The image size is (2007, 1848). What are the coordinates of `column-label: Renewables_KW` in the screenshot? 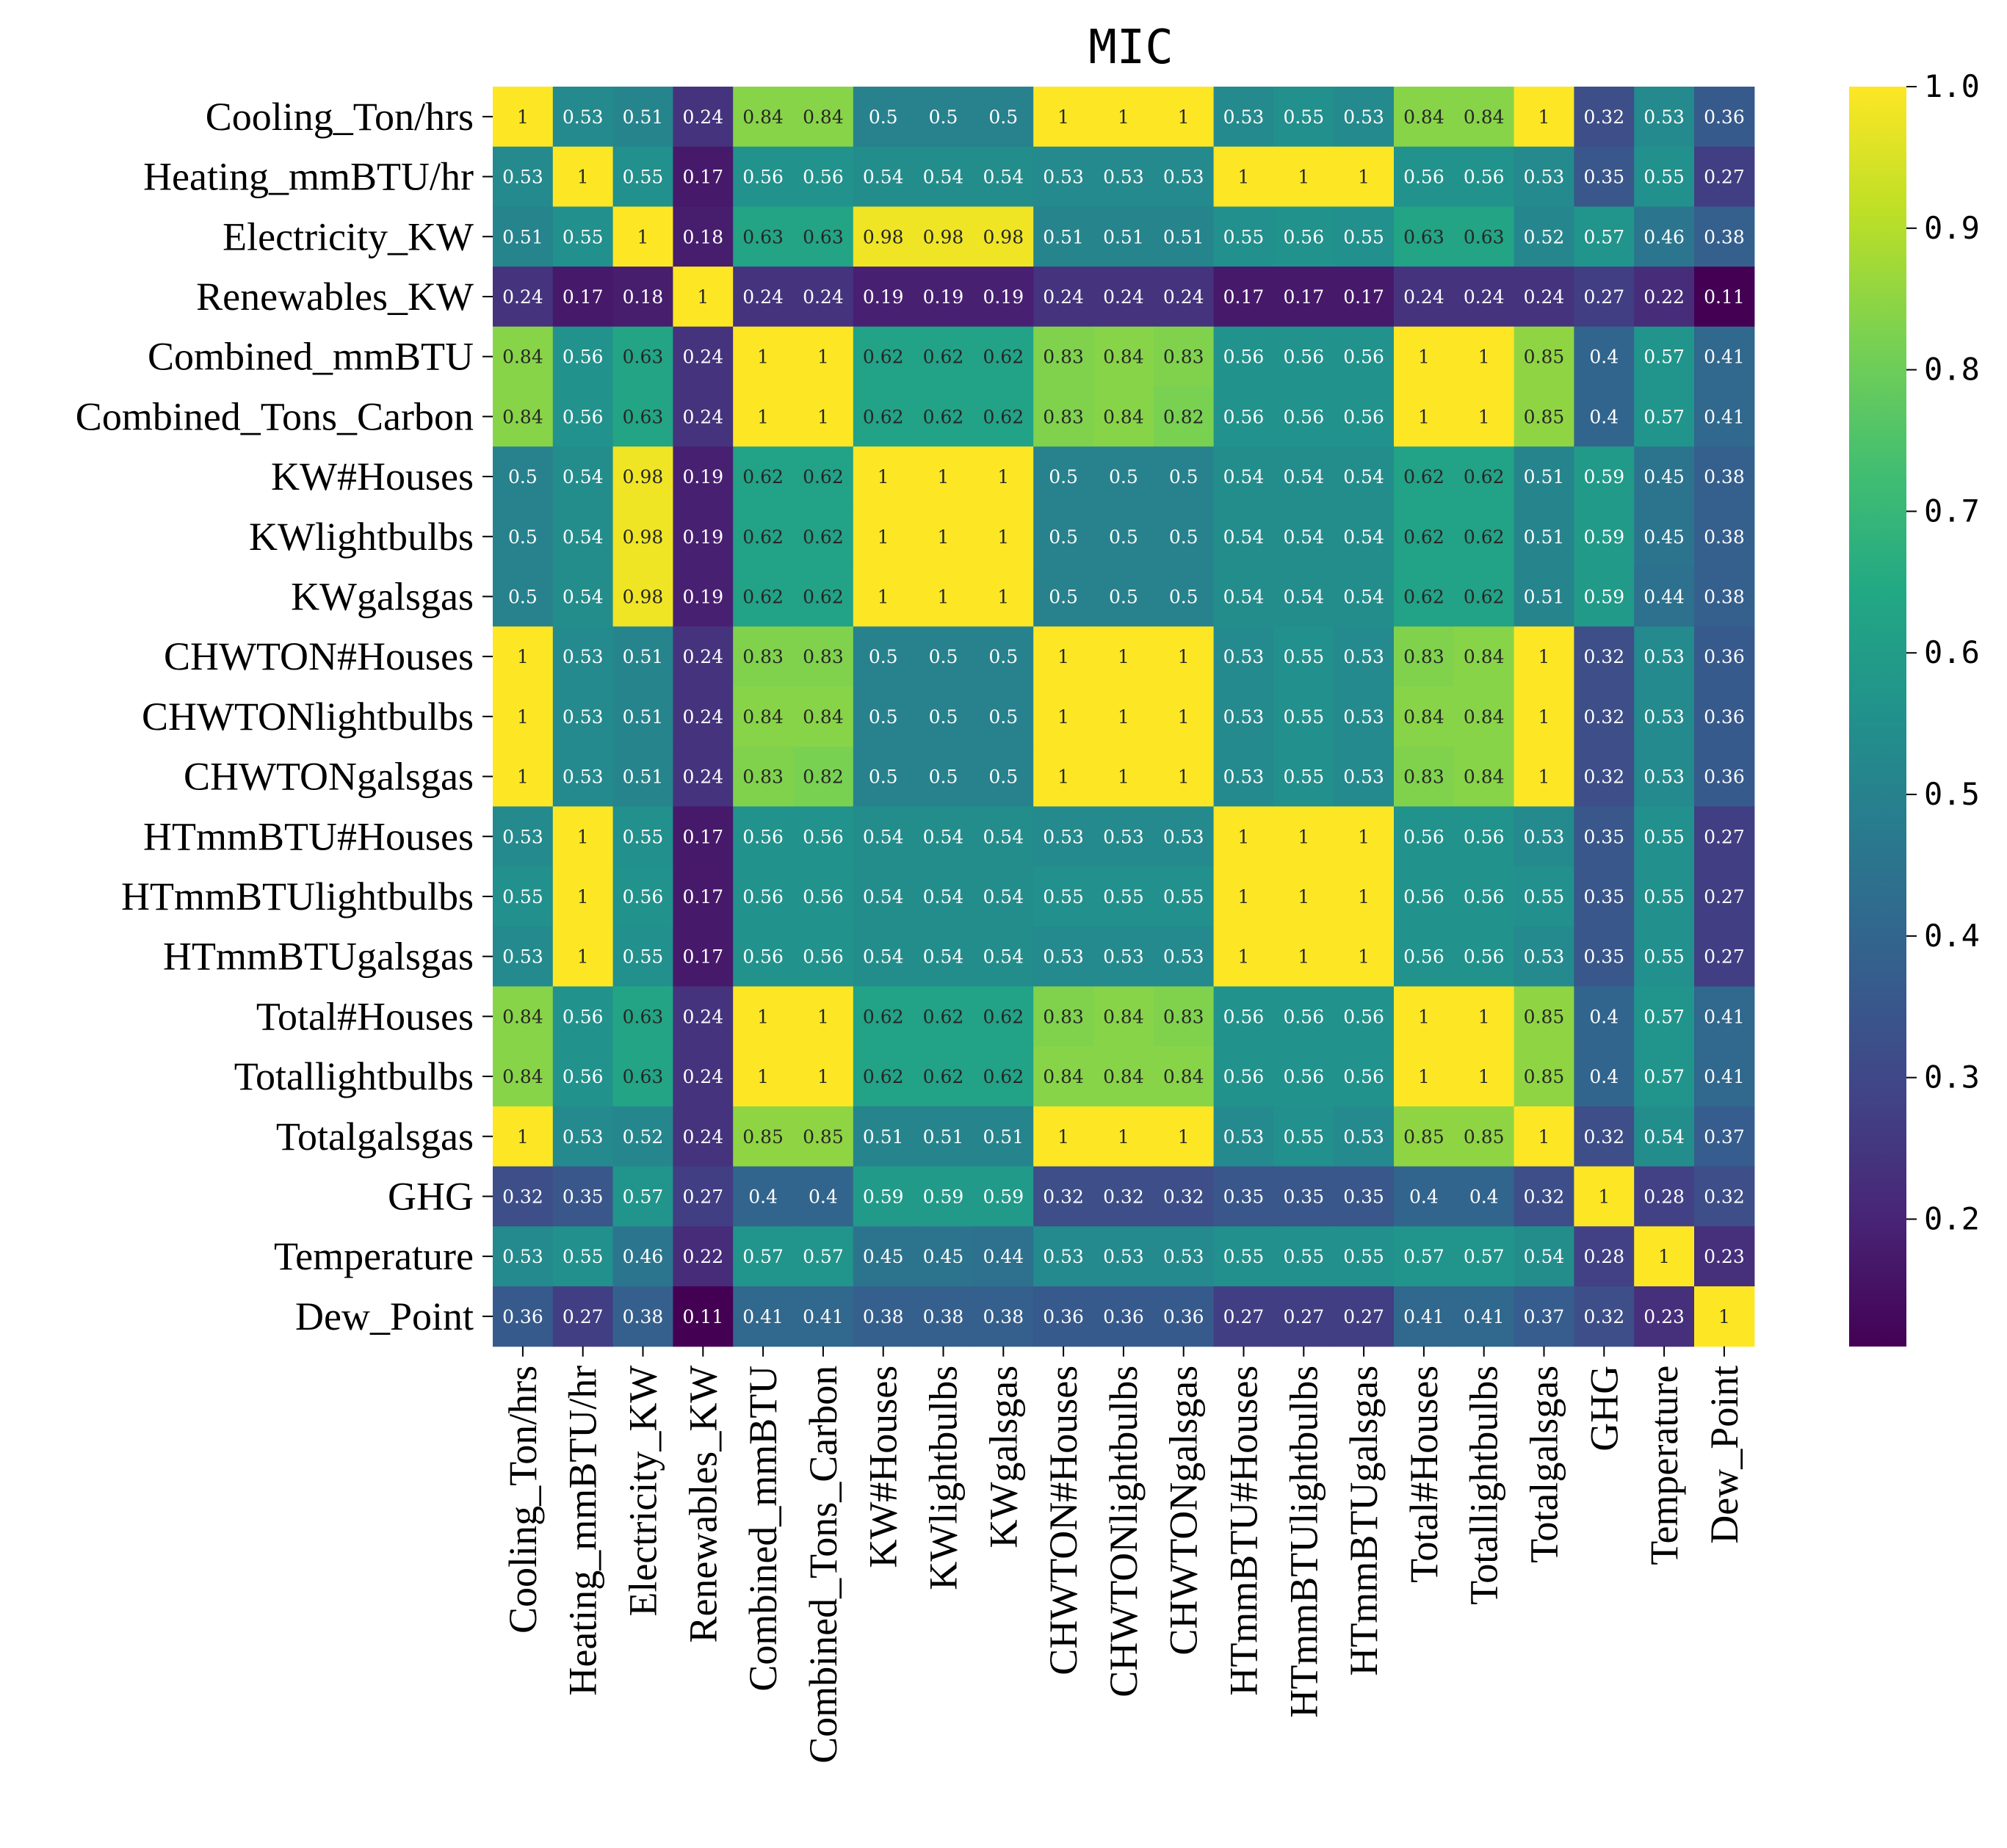 It's located at (703, 1505).